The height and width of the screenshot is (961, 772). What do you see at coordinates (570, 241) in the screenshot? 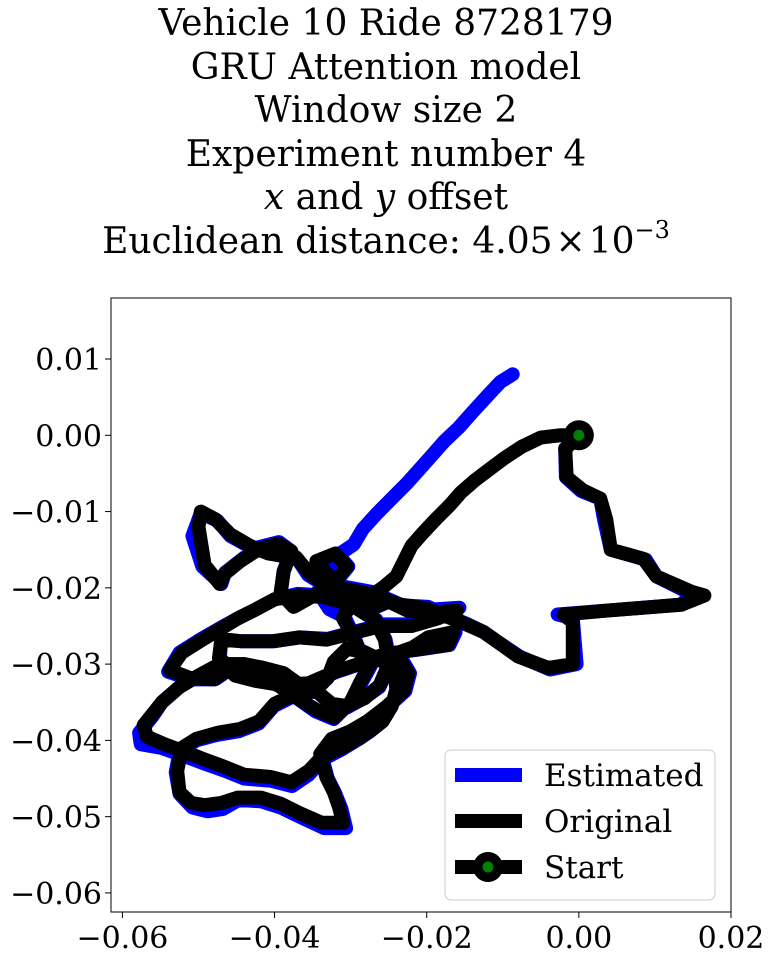
I see `title-times-symbol: ×` at bounding box center [570, 241].